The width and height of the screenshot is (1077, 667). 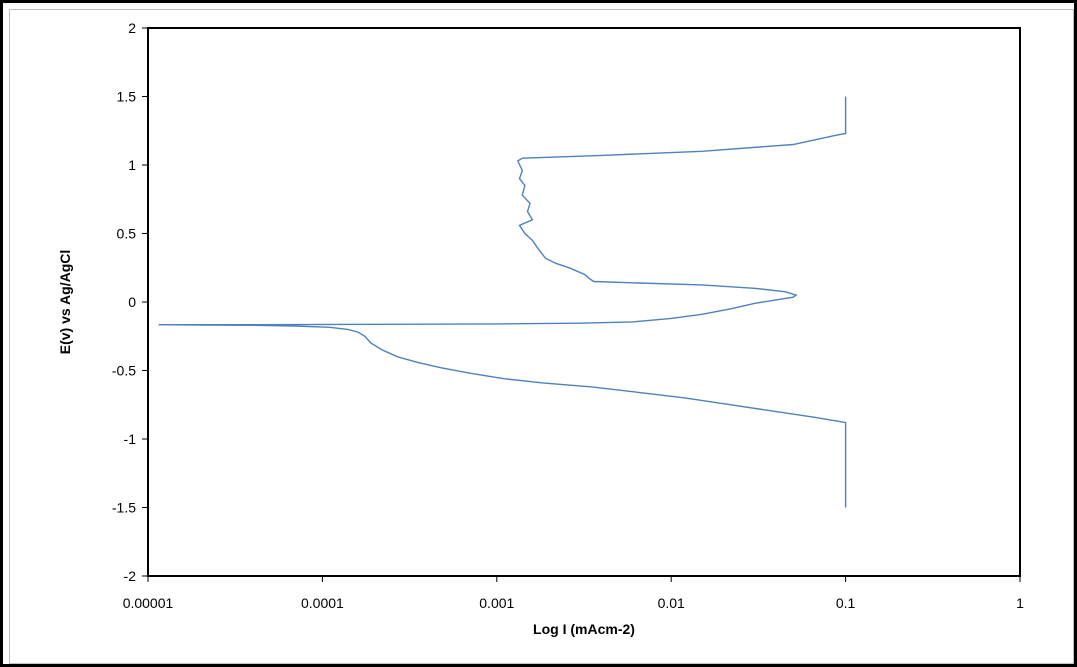 I want to click on x-axis-title: Log I (mAcm-2), so click(x=584, y=629).